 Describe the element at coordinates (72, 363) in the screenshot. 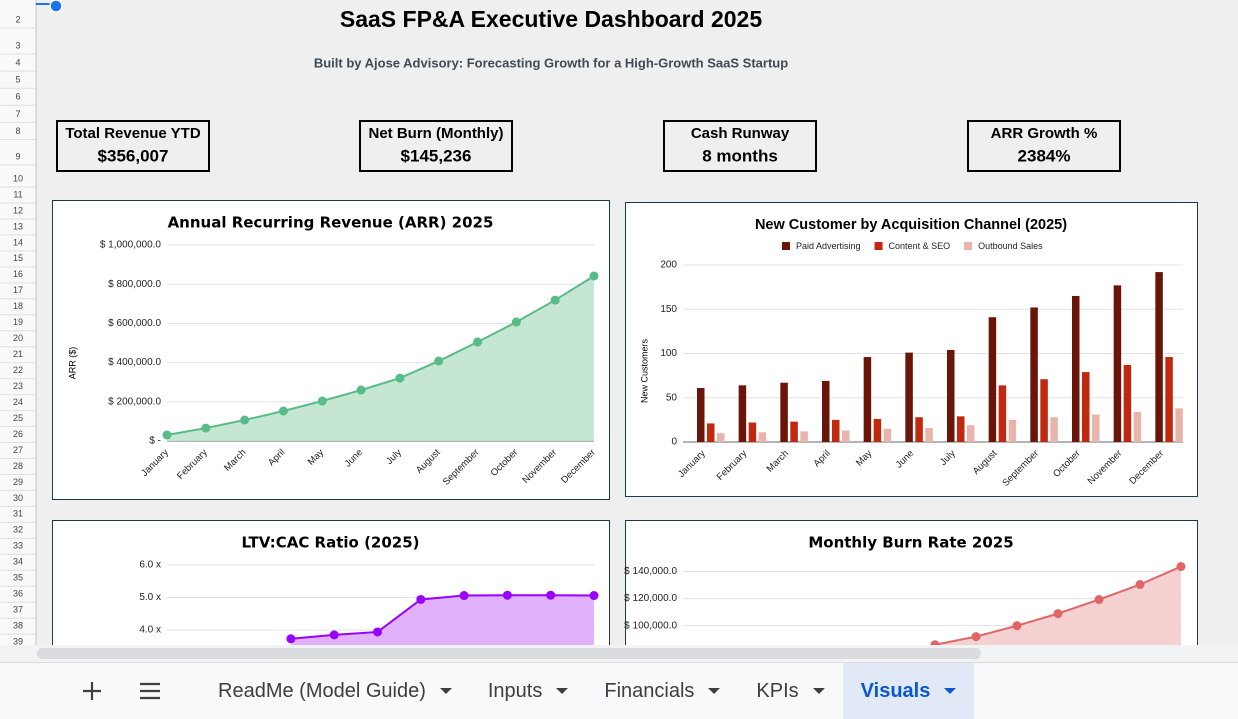

I see `y-axis-title: ARR ($)` at that location.